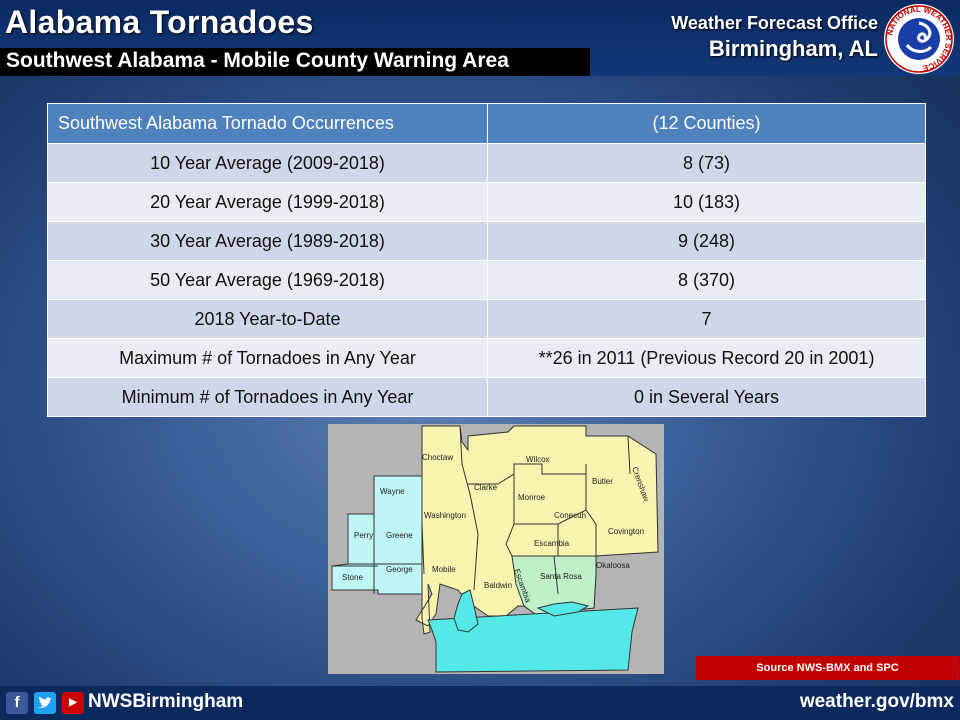  I want to click on office-label: Weather Forecast Office Birmingham, AL, so click(774, 37).